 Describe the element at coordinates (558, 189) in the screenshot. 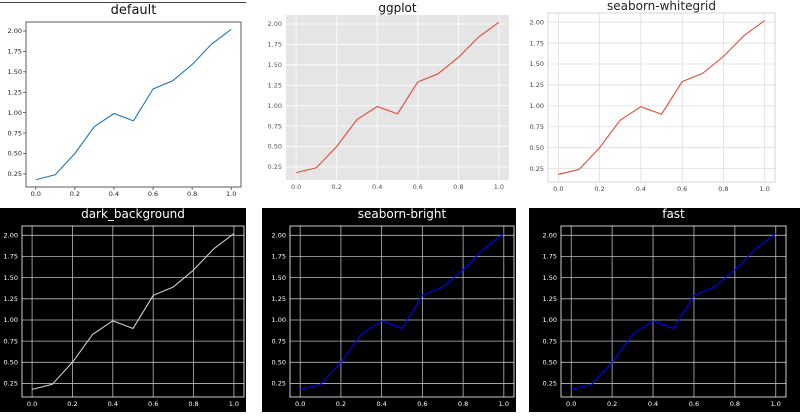

I see `chart-seaborn-whitegrid-x-tick-label: 0.0` at that location.